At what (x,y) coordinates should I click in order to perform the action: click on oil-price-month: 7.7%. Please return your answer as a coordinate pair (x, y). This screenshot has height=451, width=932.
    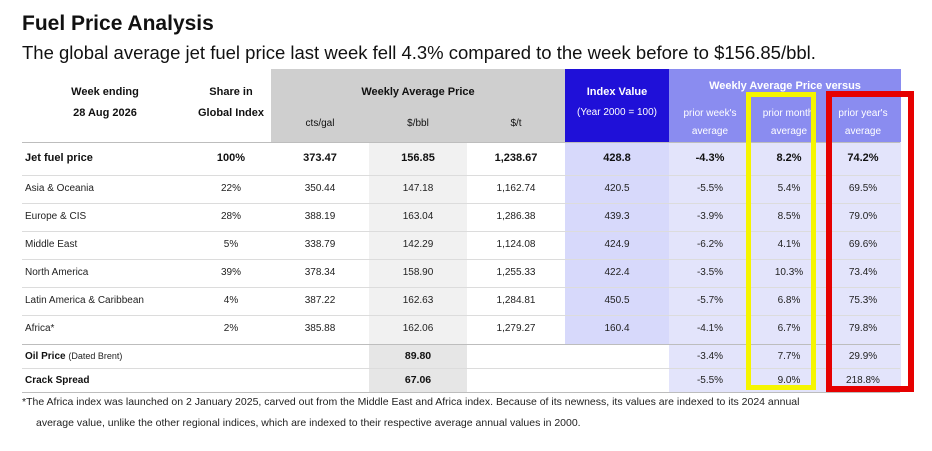
    Looking at the image, I should click on (789, 356).